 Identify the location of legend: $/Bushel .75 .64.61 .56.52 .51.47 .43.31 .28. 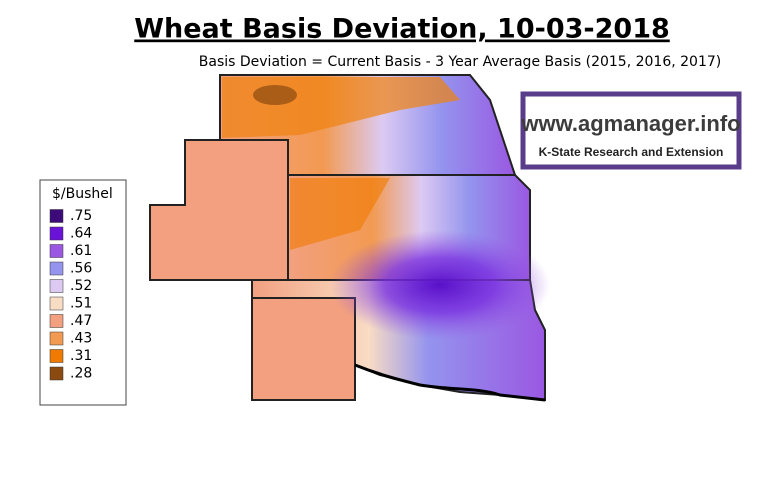
(83, 292).